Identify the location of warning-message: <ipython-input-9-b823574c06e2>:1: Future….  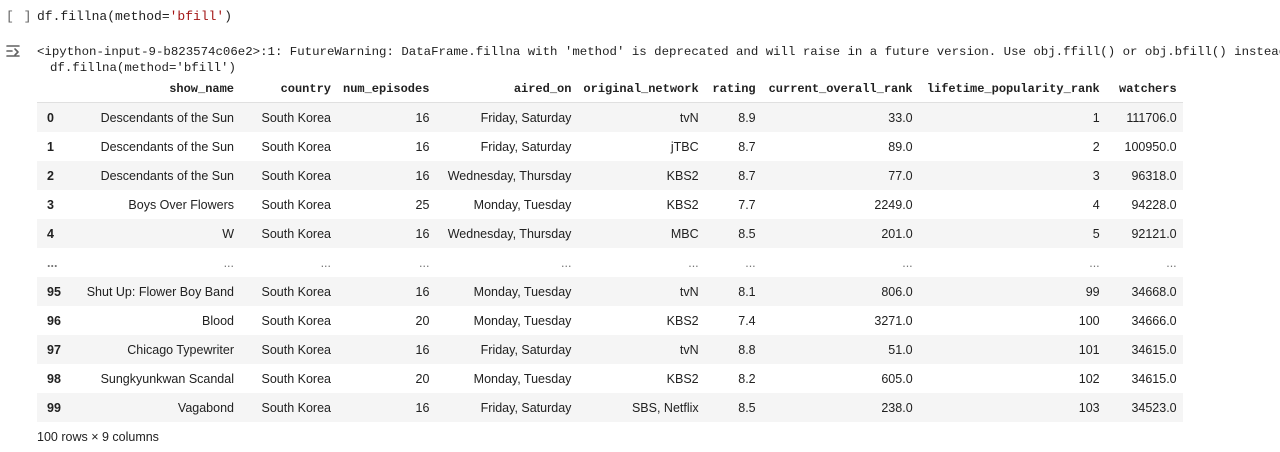
(658, 52).